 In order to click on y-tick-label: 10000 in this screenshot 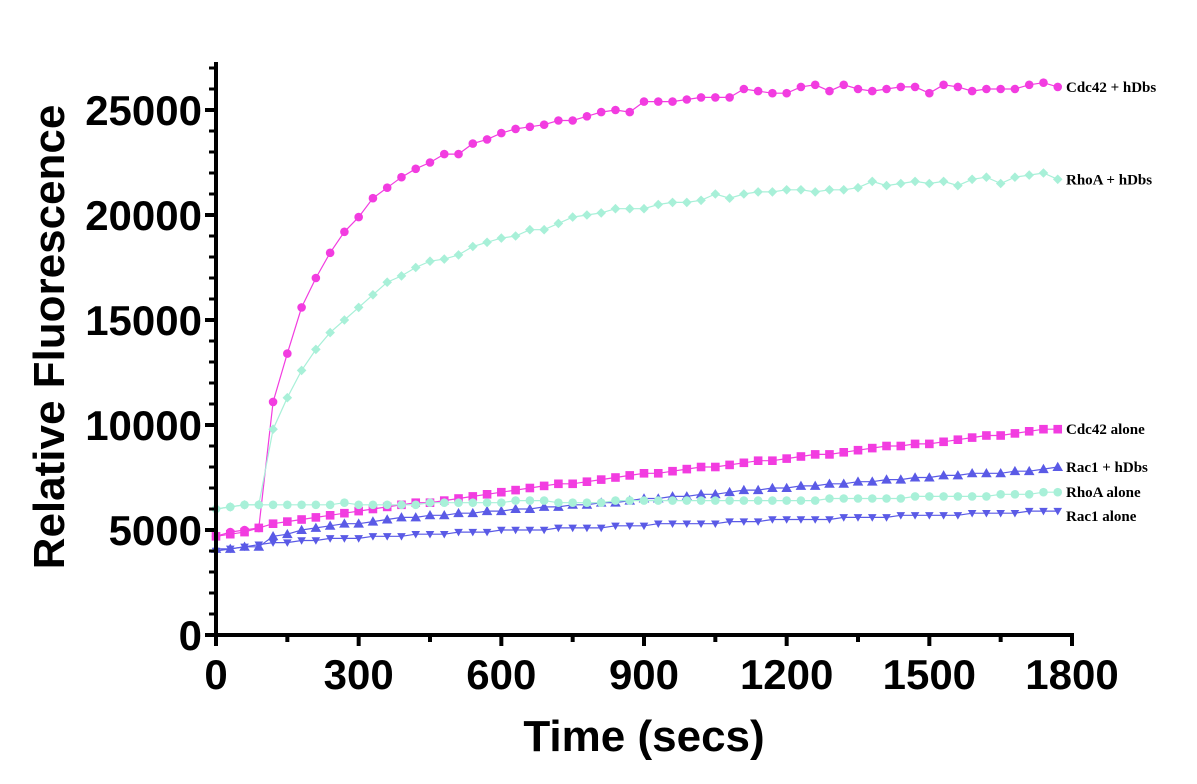, I will do `click(143, 425)`.